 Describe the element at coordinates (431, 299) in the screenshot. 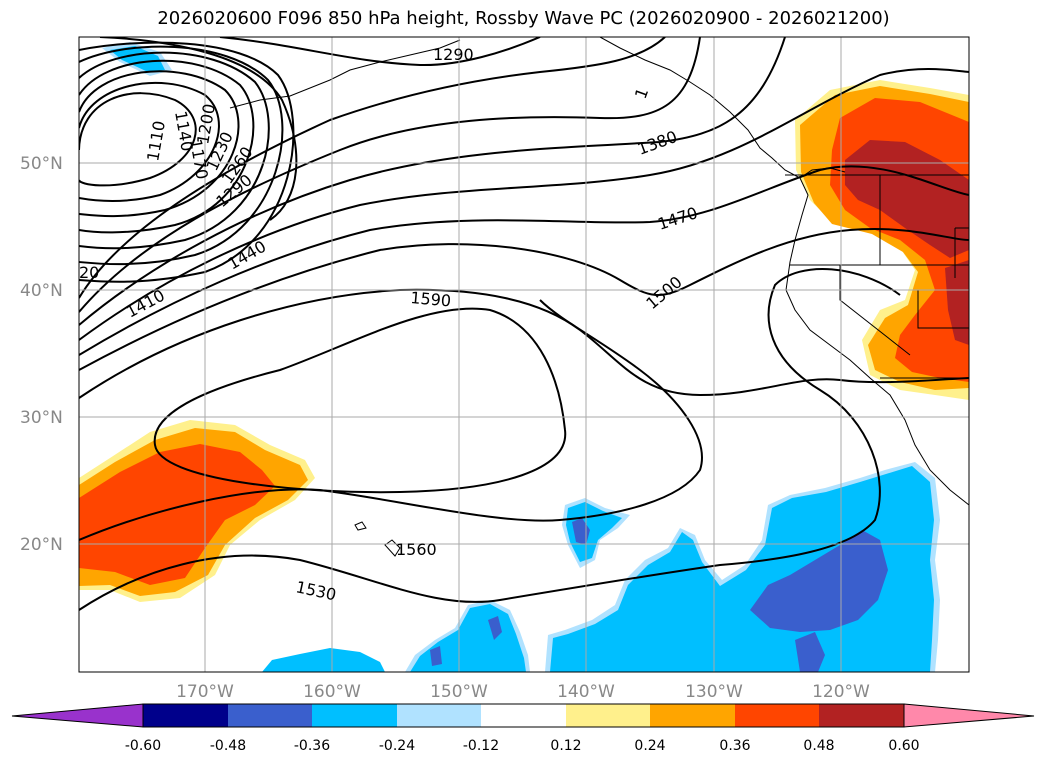

I see `contour-label: 1590` at that location.